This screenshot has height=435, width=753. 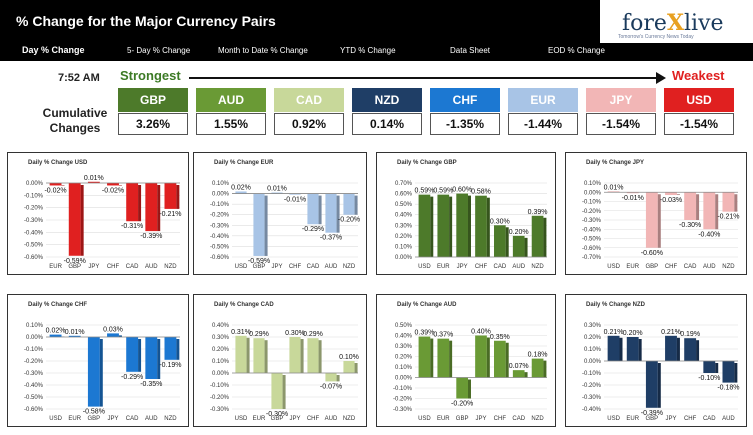 What do you see at coordinates (728, 388) in the screenshot?
I see `data-label: -0.18%` at bounding box center [728, 388].